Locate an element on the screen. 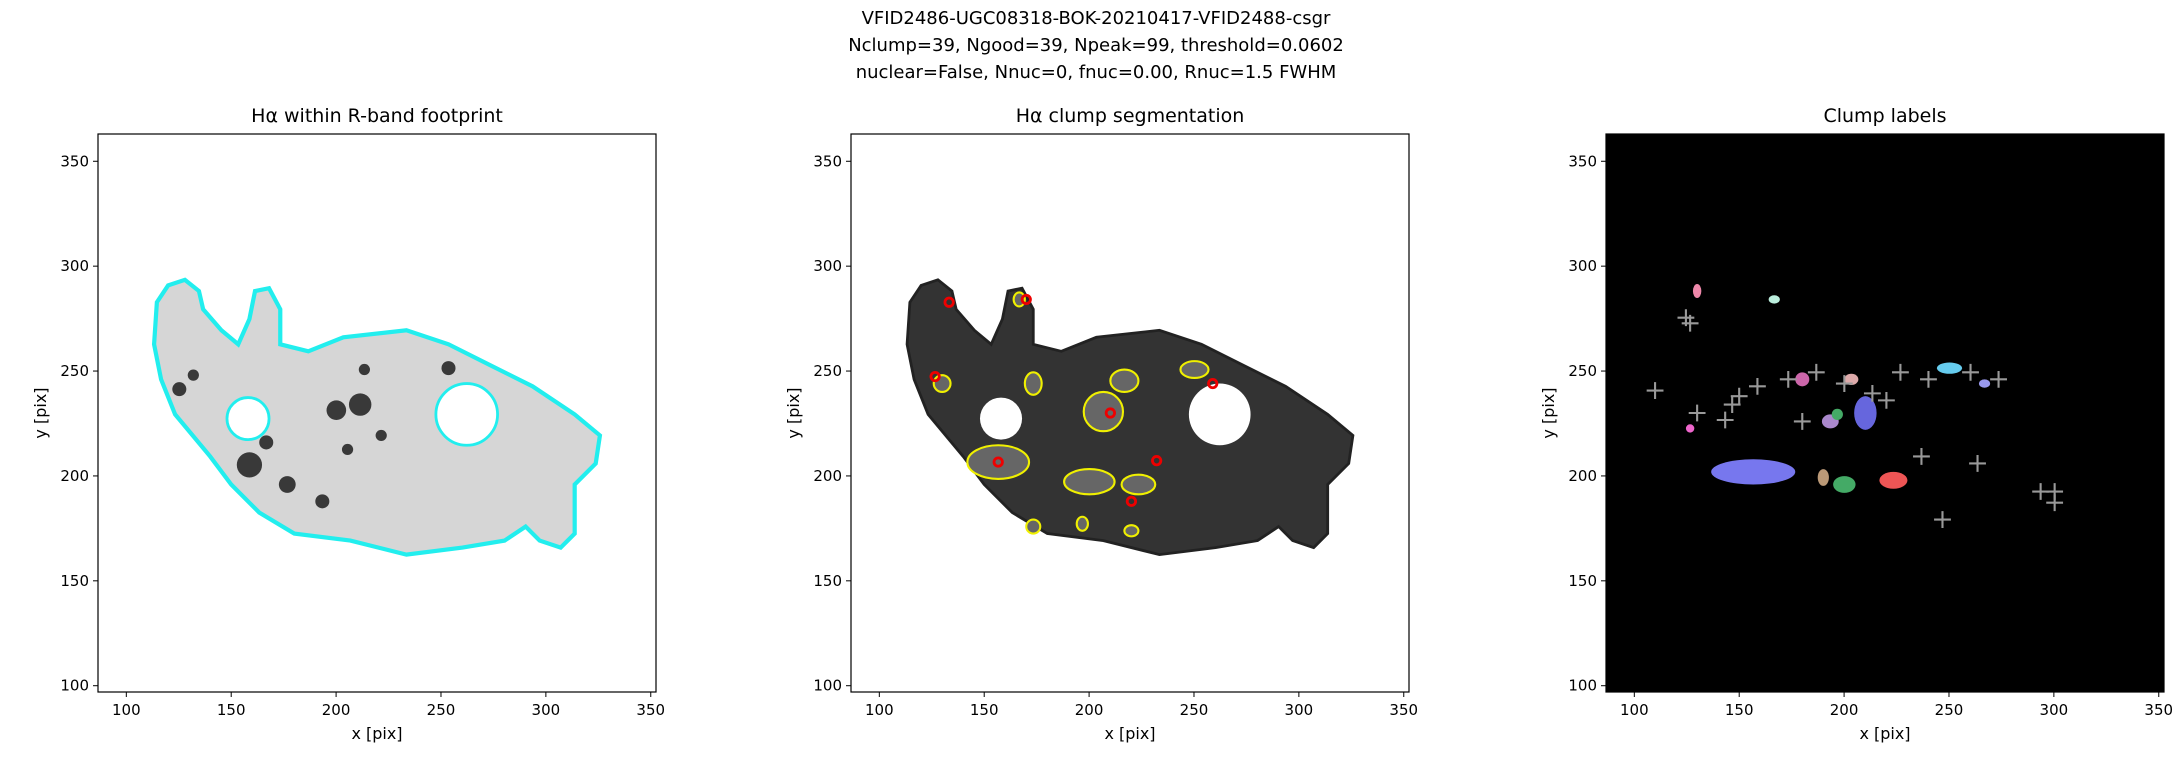  panel-title: Clump labels is located at coordinates (1884, 116).